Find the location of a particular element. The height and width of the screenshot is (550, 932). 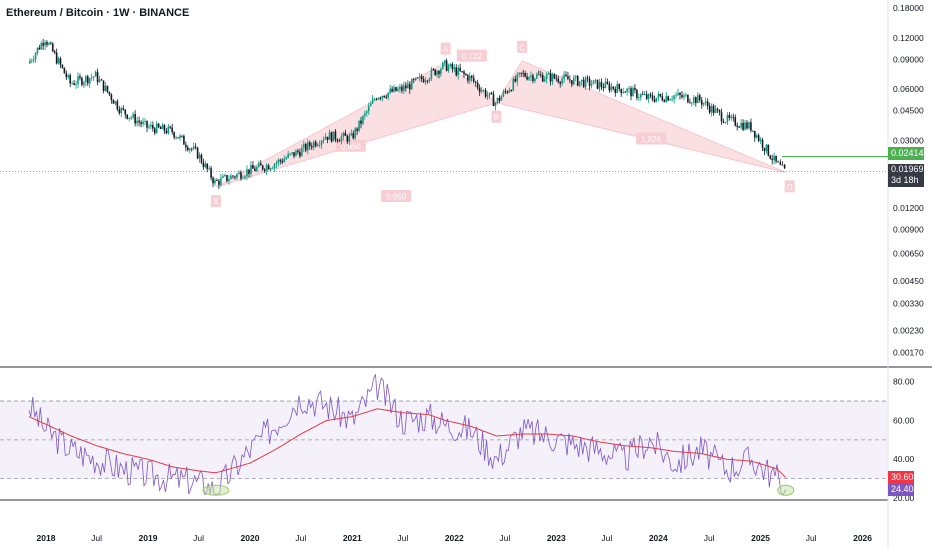

pattern-point-badge is located at coordinates (445, 48).